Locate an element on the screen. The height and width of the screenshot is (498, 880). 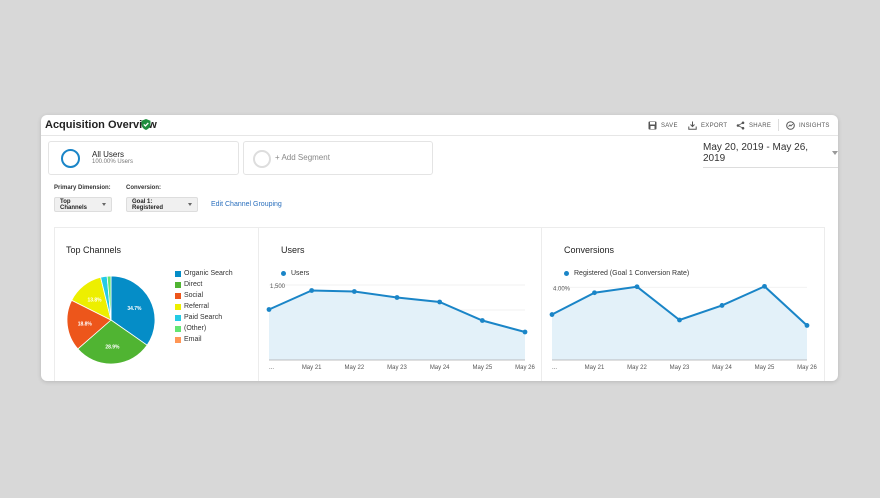
pie-slice-organic-search is located at coordinates (133, 310).